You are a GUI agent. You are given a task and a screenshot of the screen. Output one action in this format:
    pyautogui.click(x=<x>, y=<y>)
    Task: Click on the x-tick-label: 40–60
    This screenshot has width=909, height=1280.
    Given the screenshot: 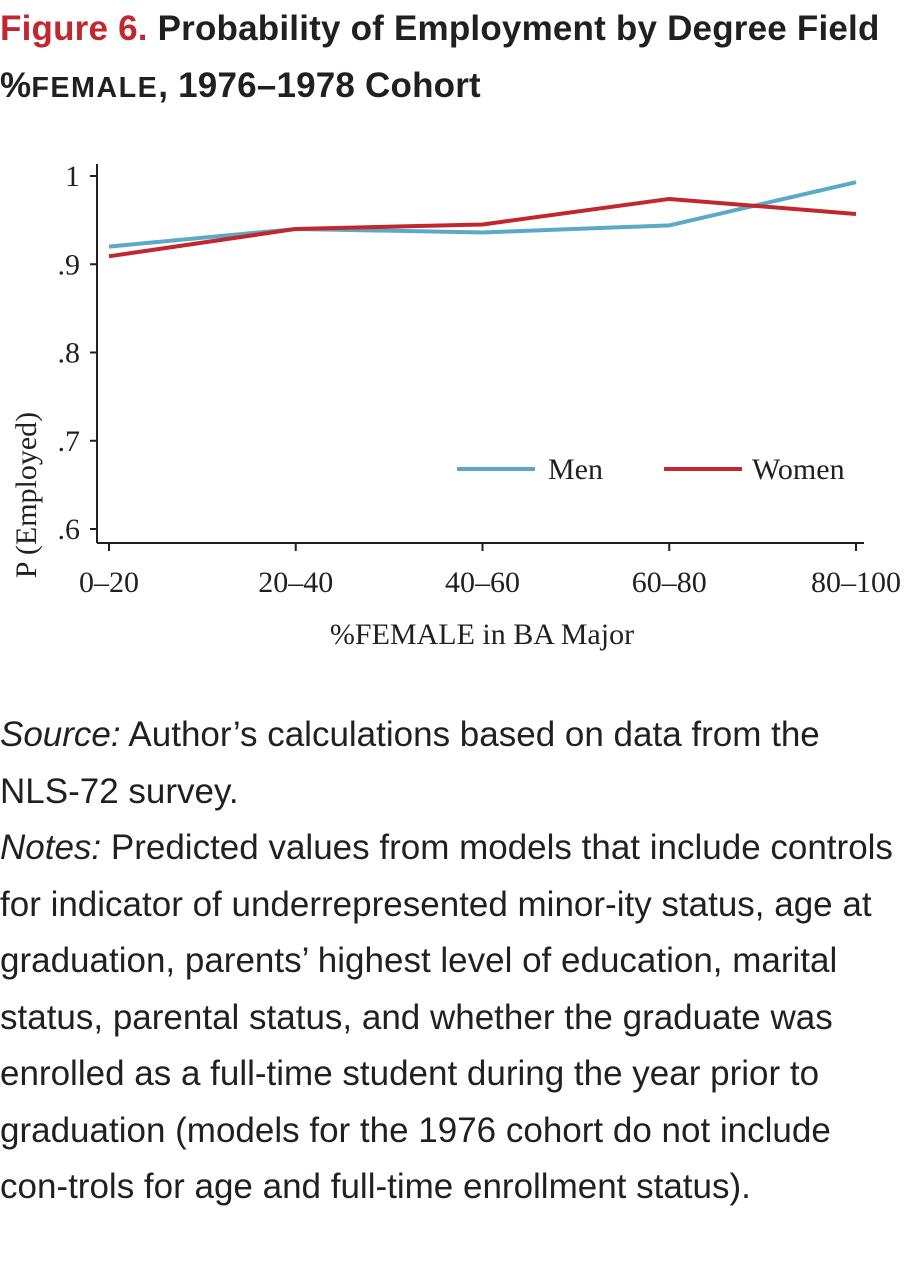 What is the action you would take?
    pyautogui.click(x=482, y=582)
    